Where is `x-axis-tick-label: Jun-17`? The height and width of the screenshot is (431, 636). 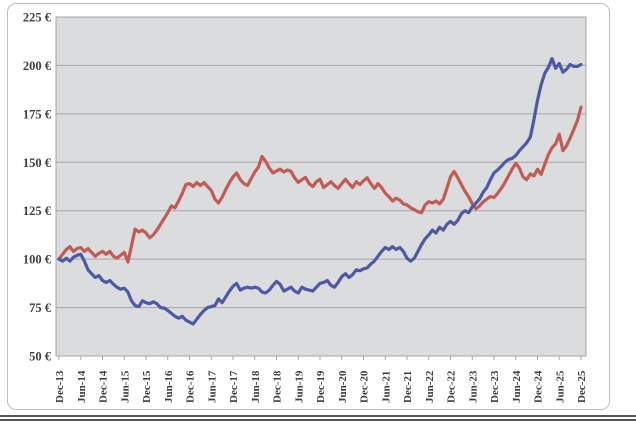
x-axis-tick-label: Jun-17 is located at coordinates (212, 386).